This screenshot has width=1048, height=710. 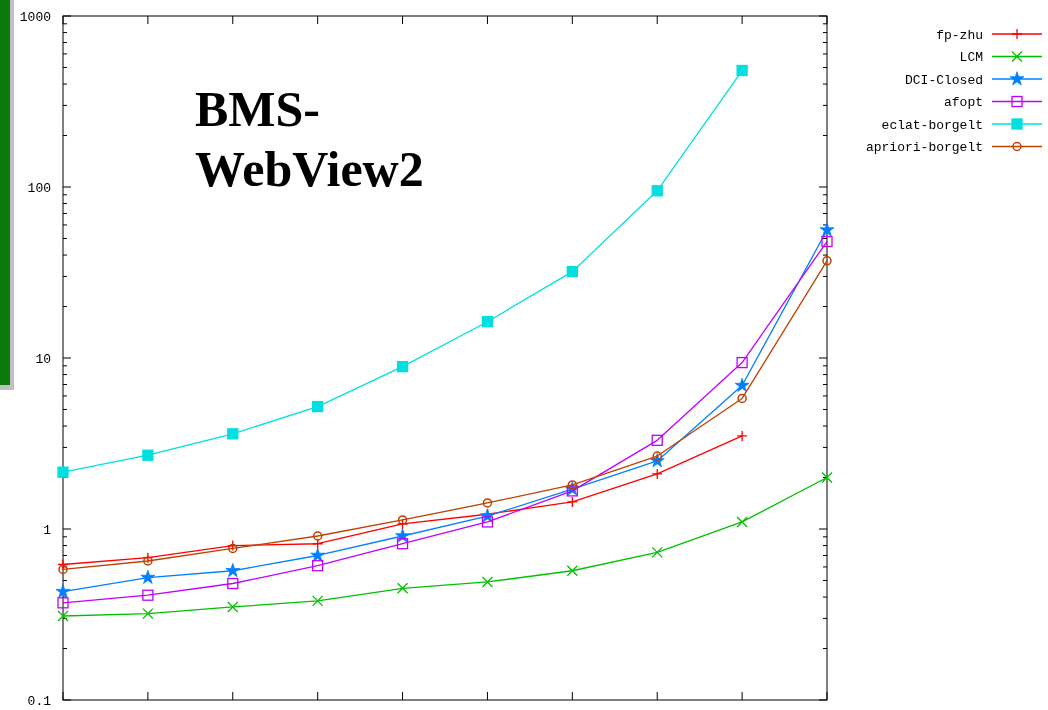 I want to click on legend-label: DCI-Closed, so click(x=943, y=80).